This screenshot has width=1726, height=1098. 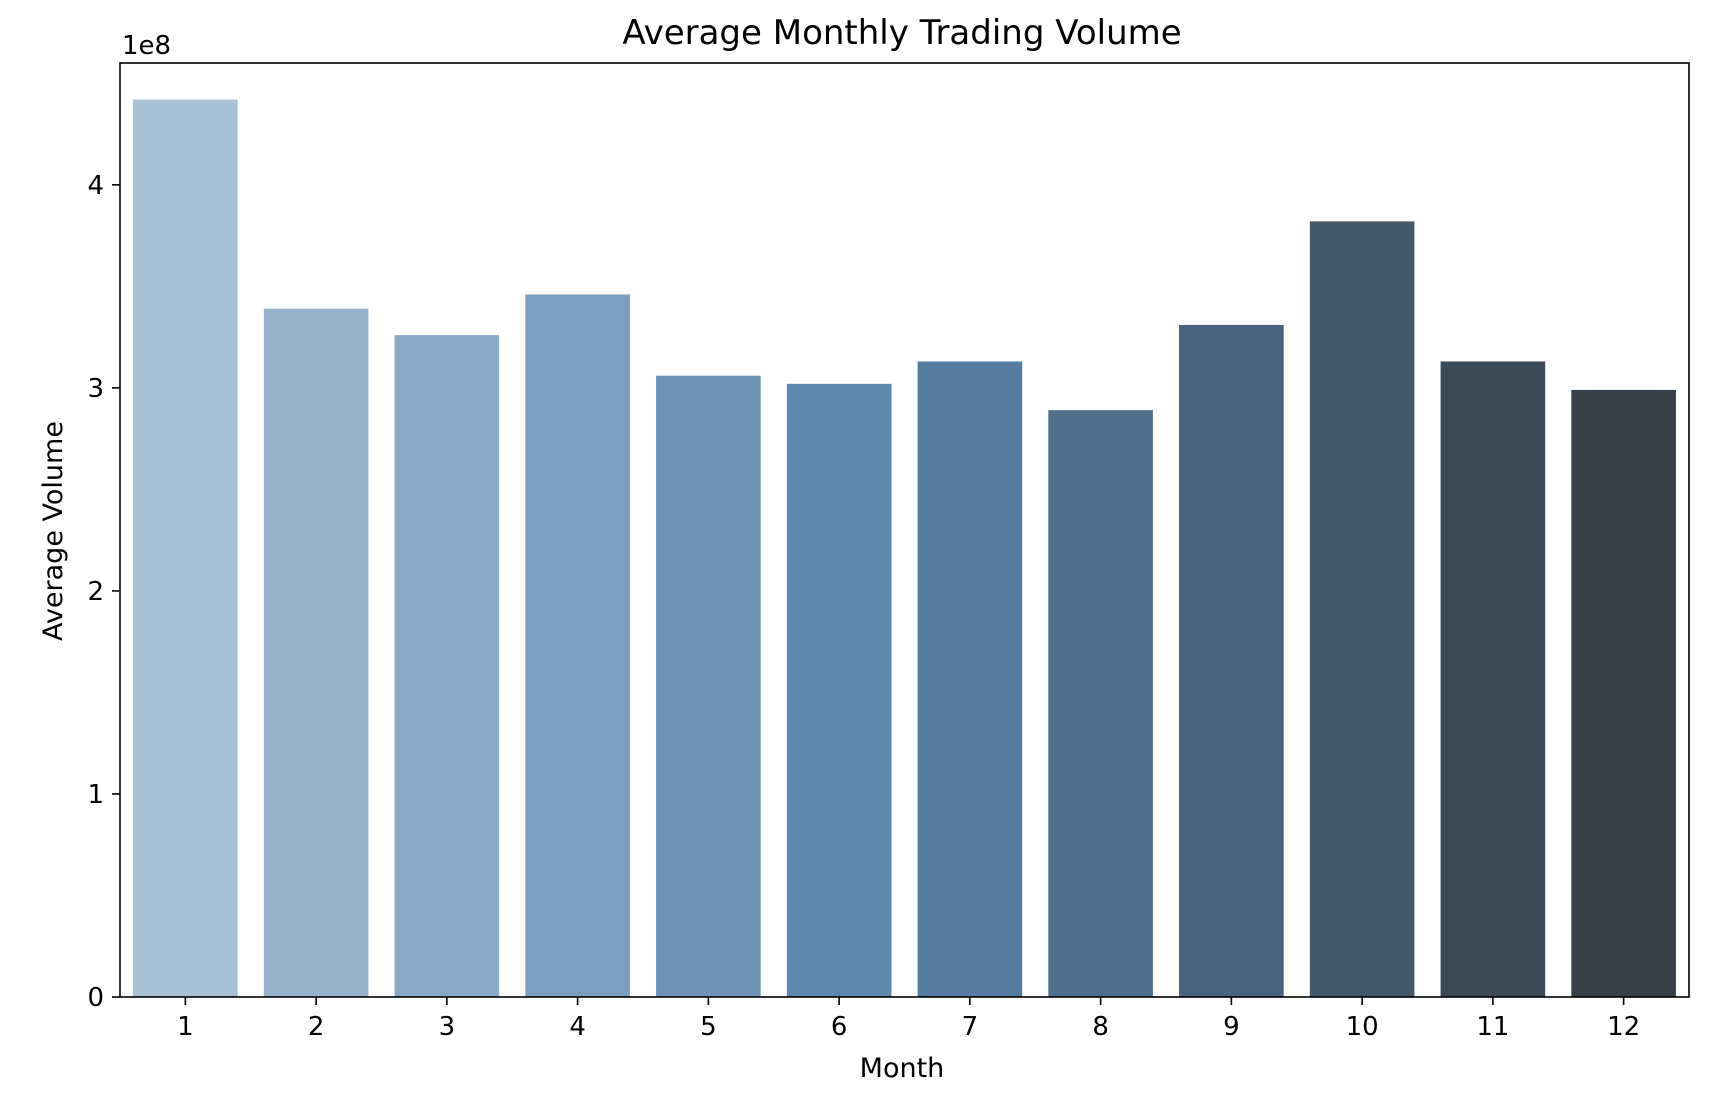 I want to click on x-tick-label: 1, so click(x=185, y=1027).